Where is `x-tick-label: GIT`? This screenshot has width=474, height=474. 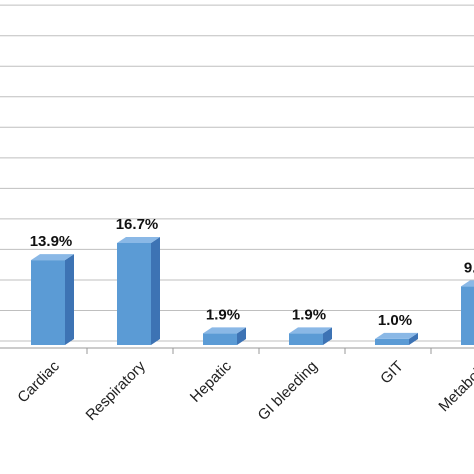
x-tick-label: GIT is located at coordinates (392, 373).